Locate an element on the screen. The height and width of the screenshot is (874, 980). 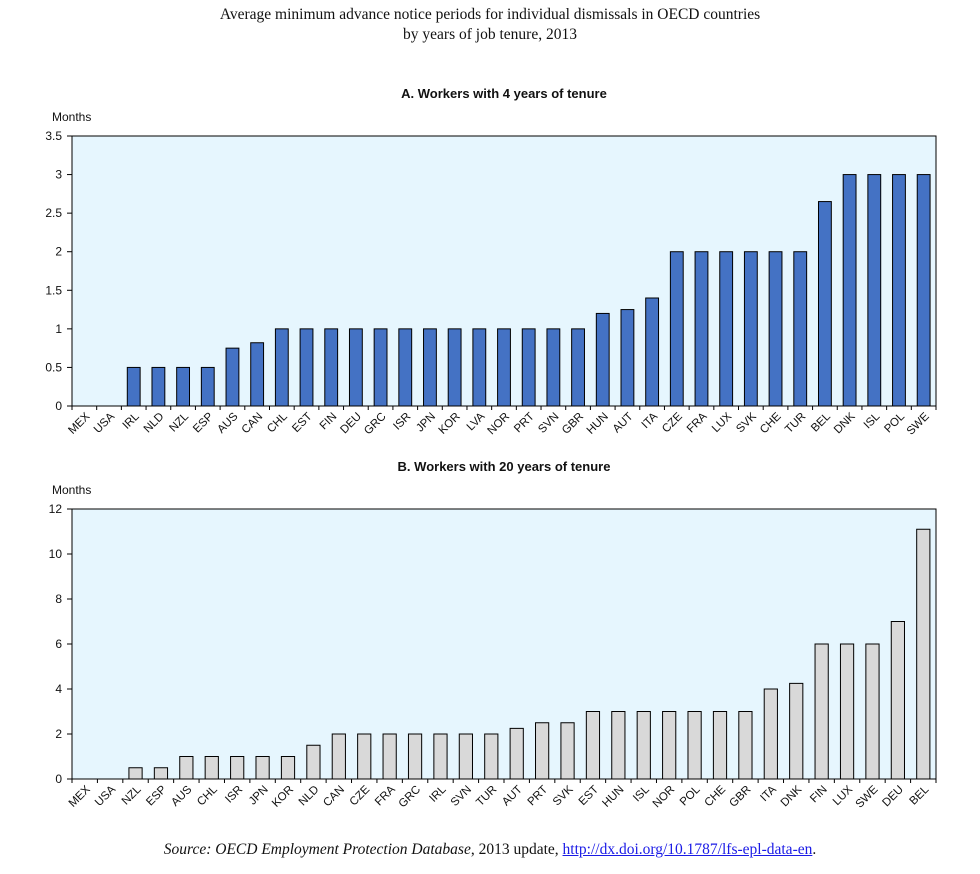
panel-a-xtick-label-gbr: GBR is located at coordinates (573, 424).